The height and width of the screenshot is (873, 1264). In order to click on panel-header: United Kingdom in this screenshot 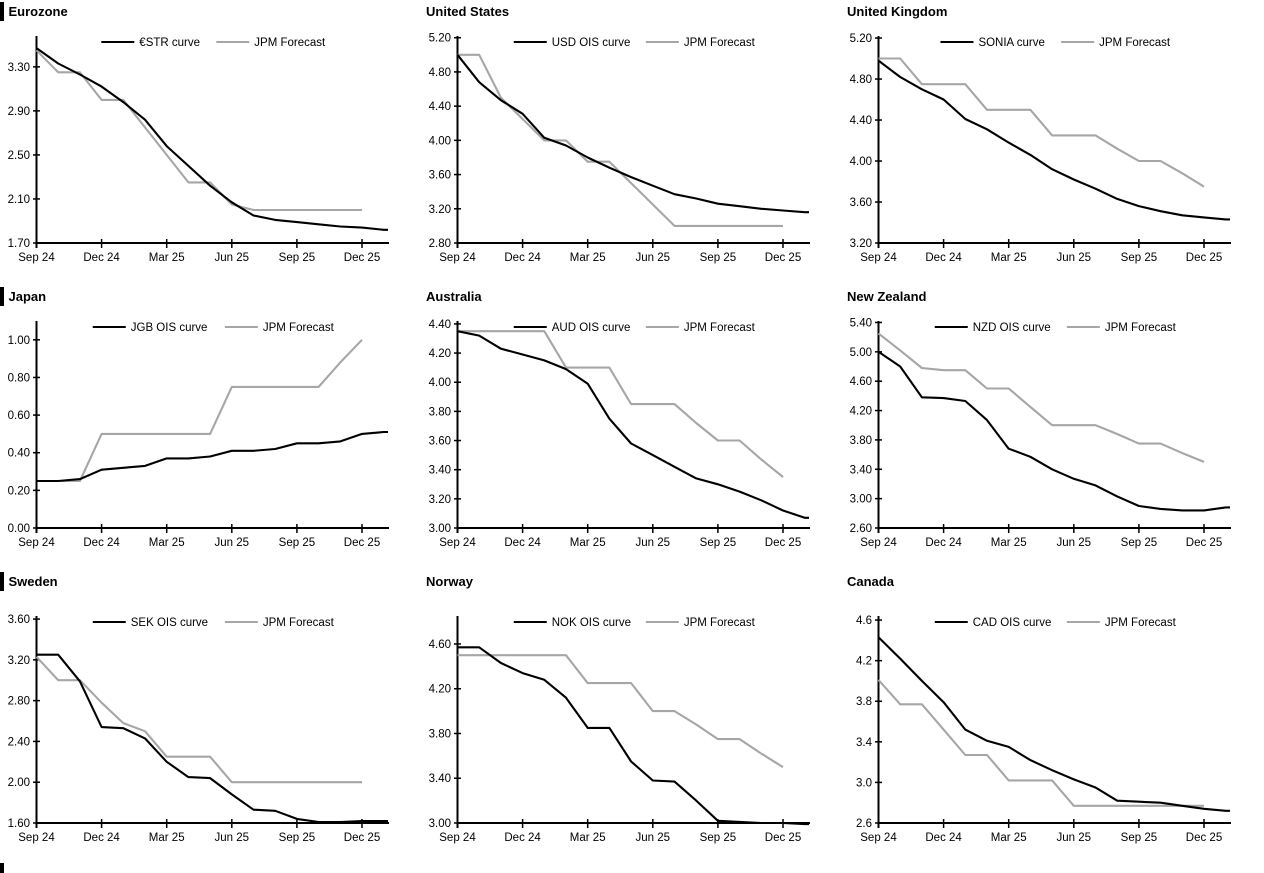, I will do `click(894, 11)`.